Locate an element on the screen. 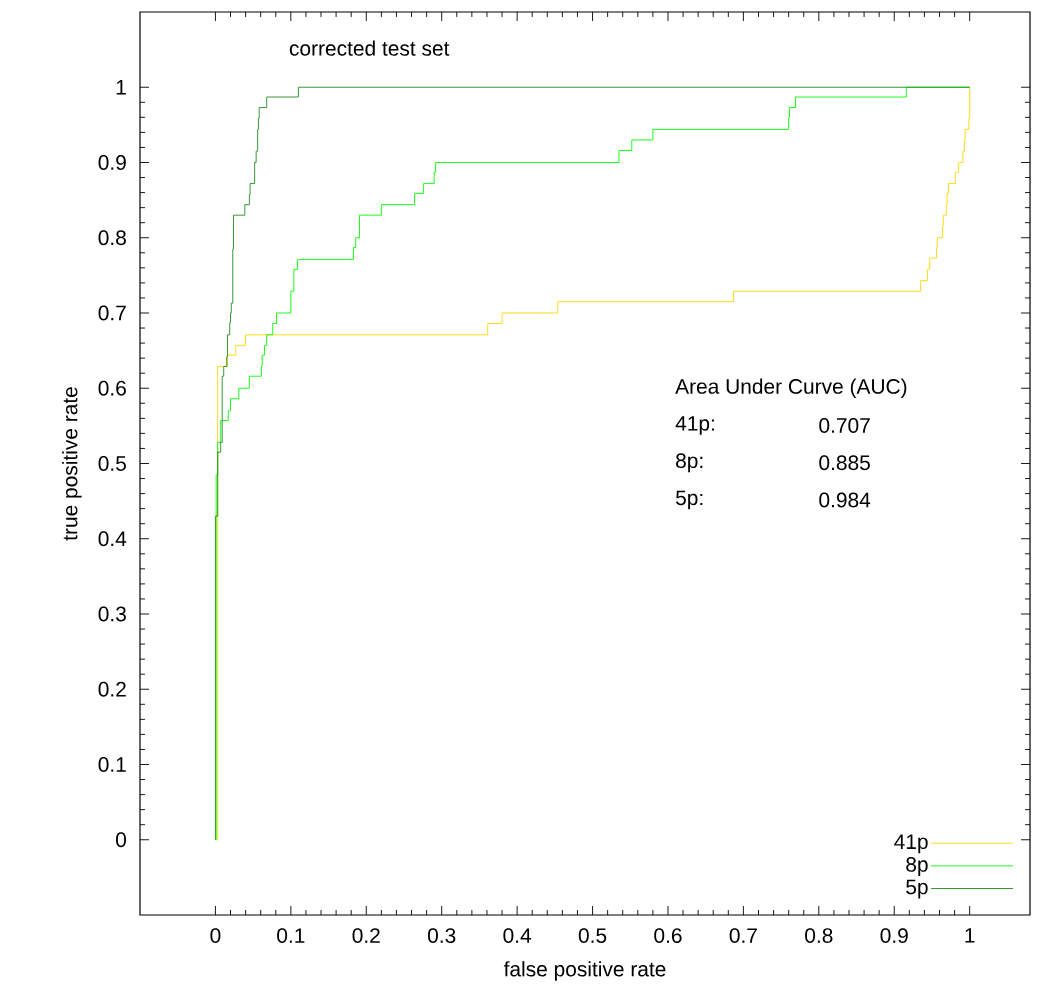  x-tick-label: 1 is located at coordinates (970, 935).